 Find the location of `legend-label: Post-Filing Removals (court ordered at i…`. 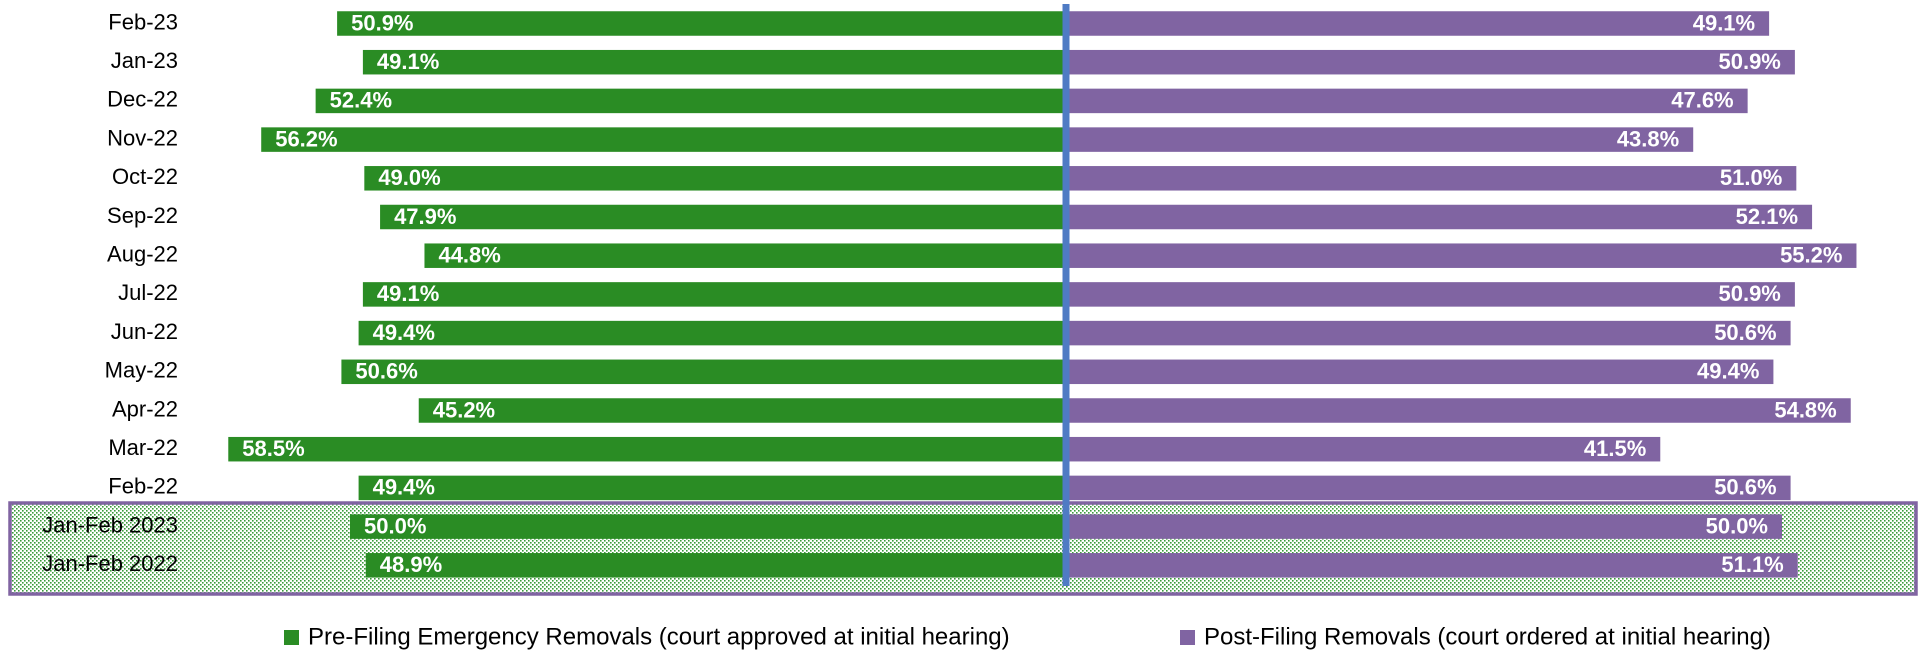

legend-label: Post-Filing Removals (court ordered at i… is located at coordinates (1487, 636).